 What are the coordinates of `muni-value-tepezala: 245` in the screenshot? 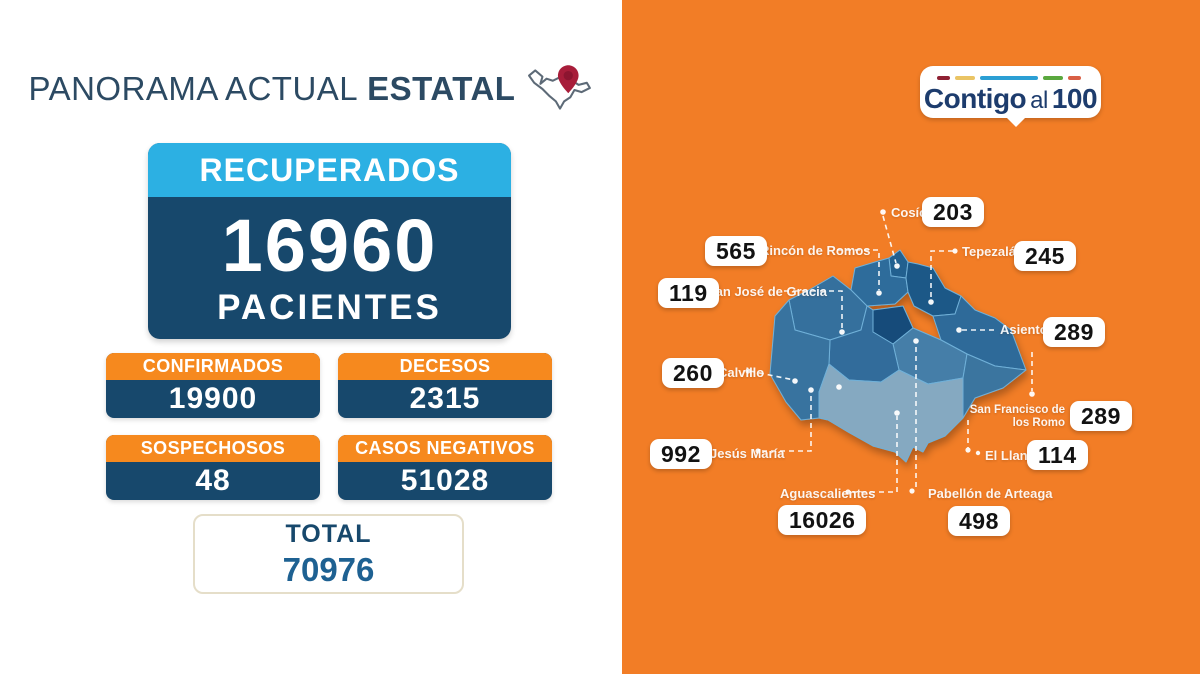 It's located at (1045, 256).